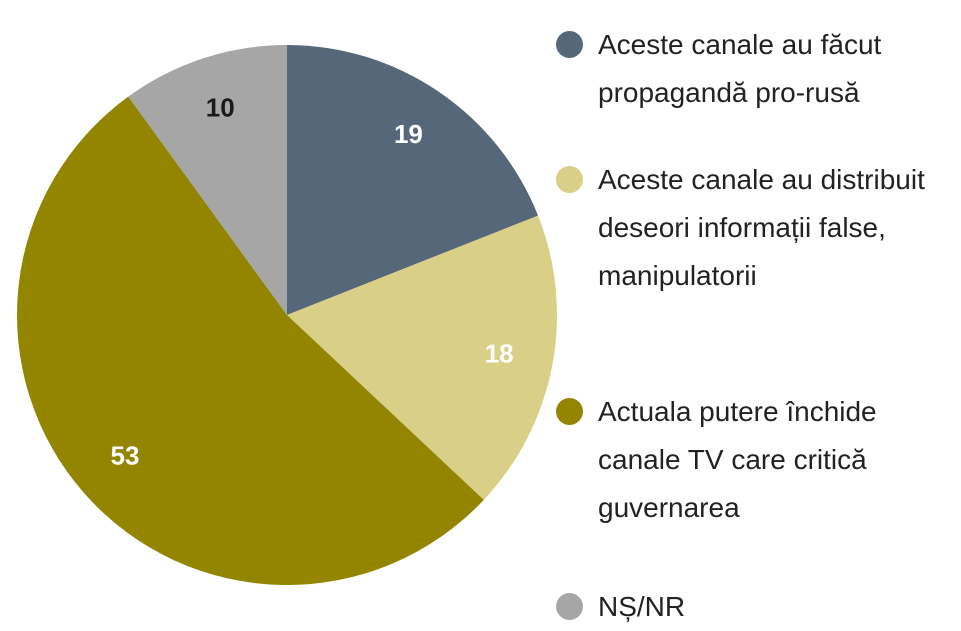 This screenshot has width=961, height=631. What do you see at coordinates (408, 134) in the screenshot?
I see `value-label: 19` at bounding box center [408, 134].